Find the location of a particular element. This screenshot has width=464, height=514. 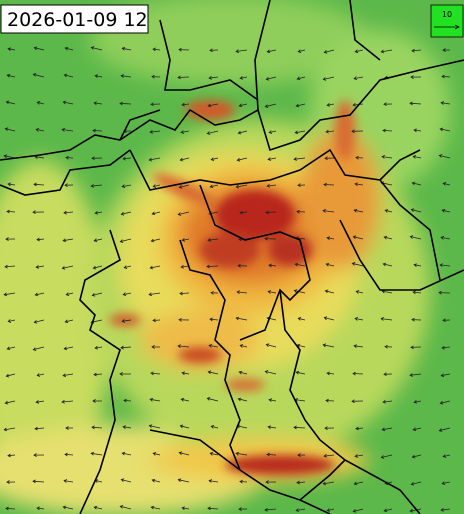

timestamp-box: 2026-01-09 12 is located at coordinates (74, 19).